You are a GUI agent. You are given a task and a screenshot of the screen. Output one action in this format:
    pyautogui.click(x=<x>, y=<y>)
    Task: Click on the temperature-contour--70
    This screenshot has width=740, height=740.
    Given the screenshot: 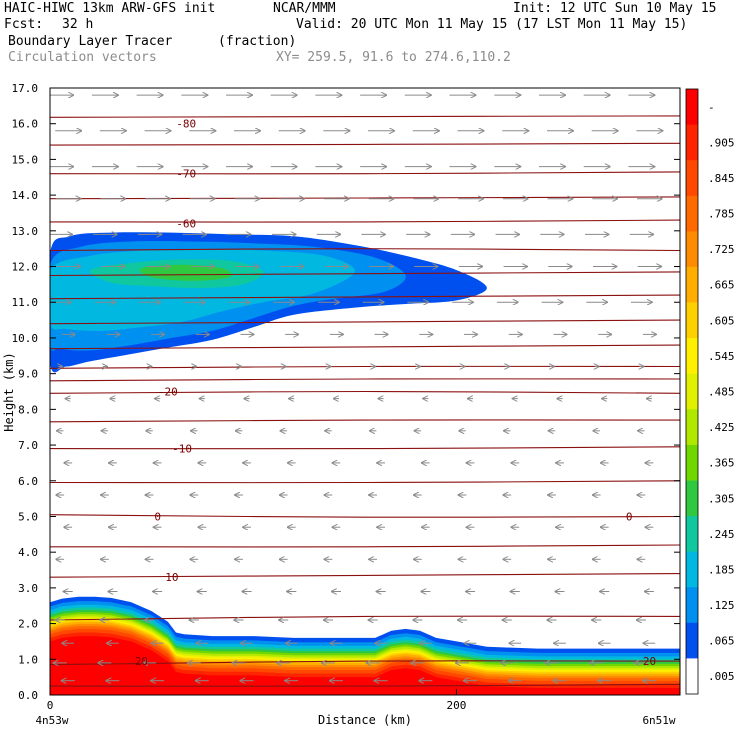 What is the action you would take?
    pyautogui.click(x=365, y=173)
    